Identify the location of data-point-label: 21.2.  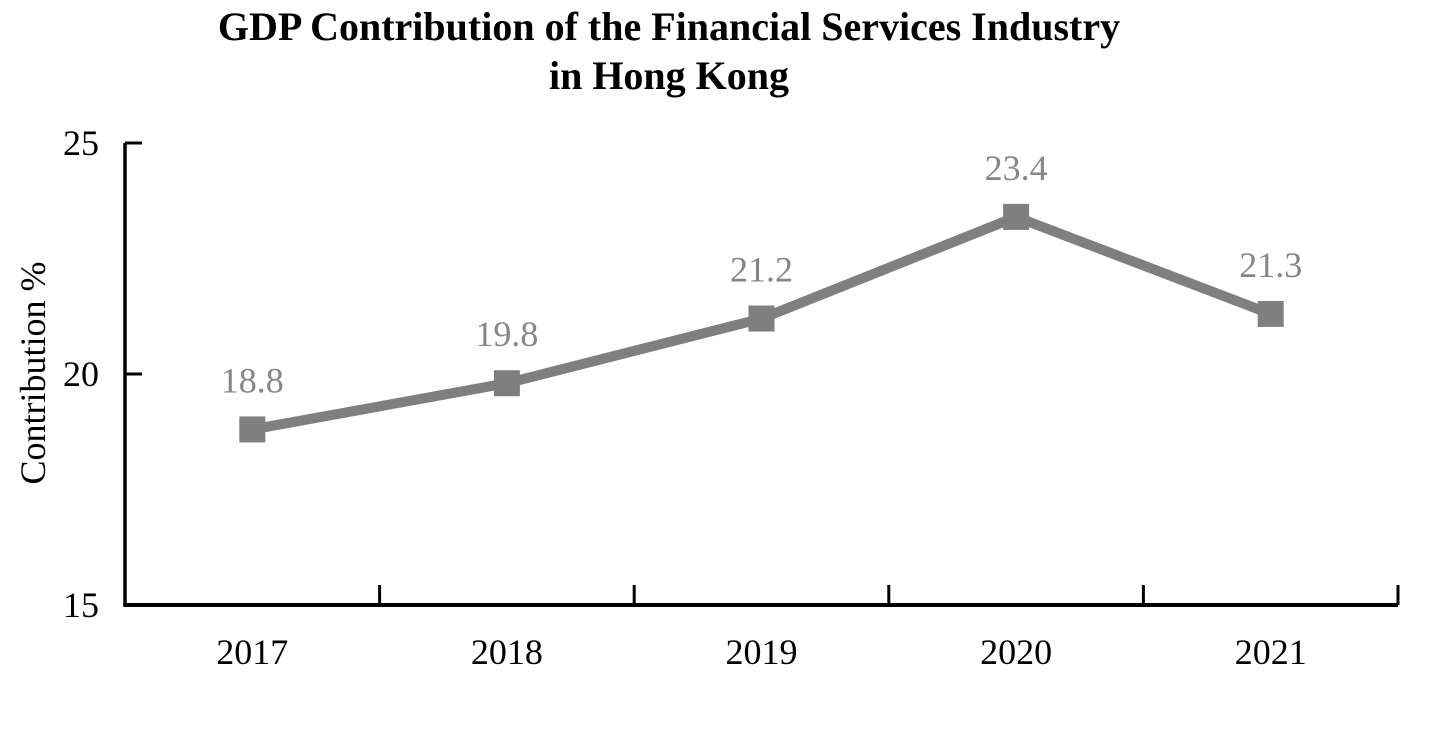
(761, 270).